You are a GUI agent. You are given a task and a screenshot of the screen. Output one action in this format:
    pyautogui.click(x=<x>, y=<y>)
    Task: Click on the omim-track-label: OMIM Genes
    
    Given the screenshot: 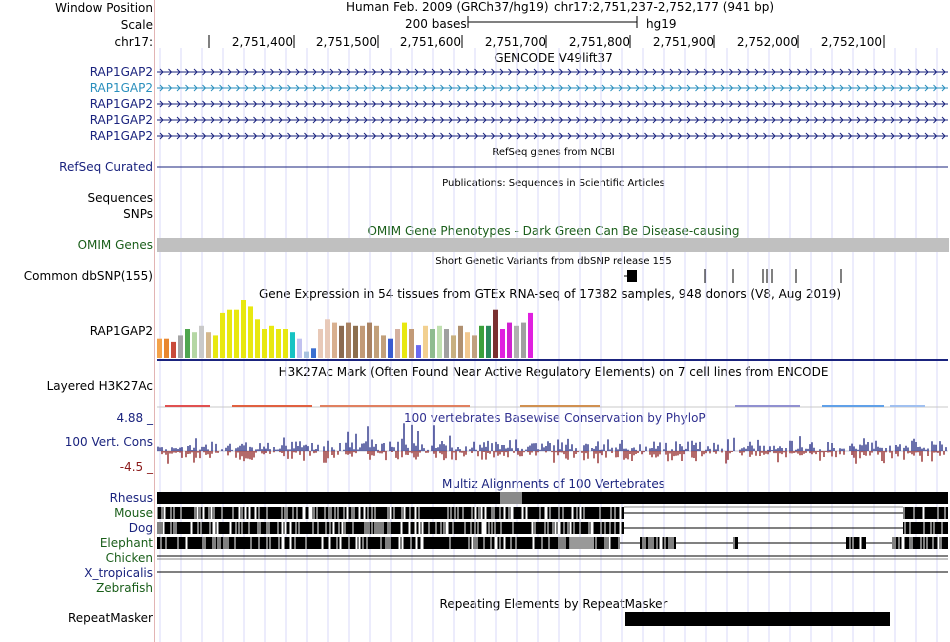 What is the action you would take?
    pyautogui.click(x=115, y=245)
    